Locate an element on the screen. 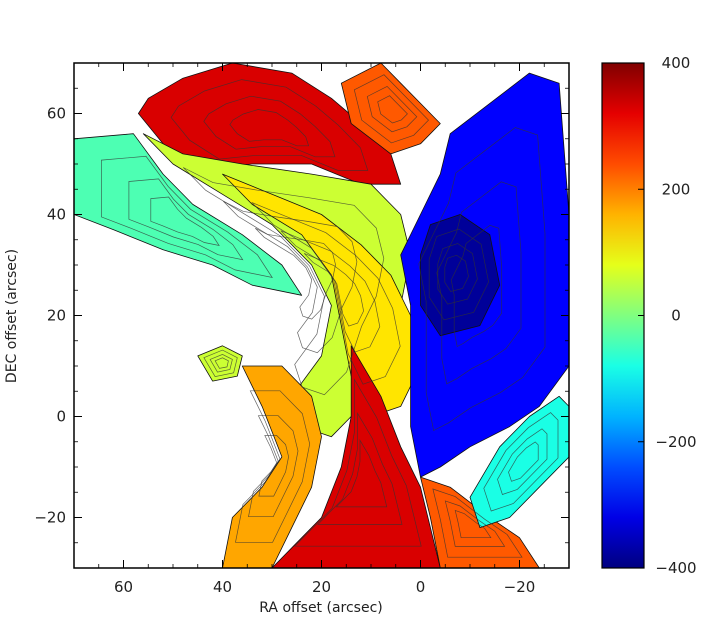 This screenshot has width=708, height=631. x-tick-label: 20 is located at coordinates (321, 587).